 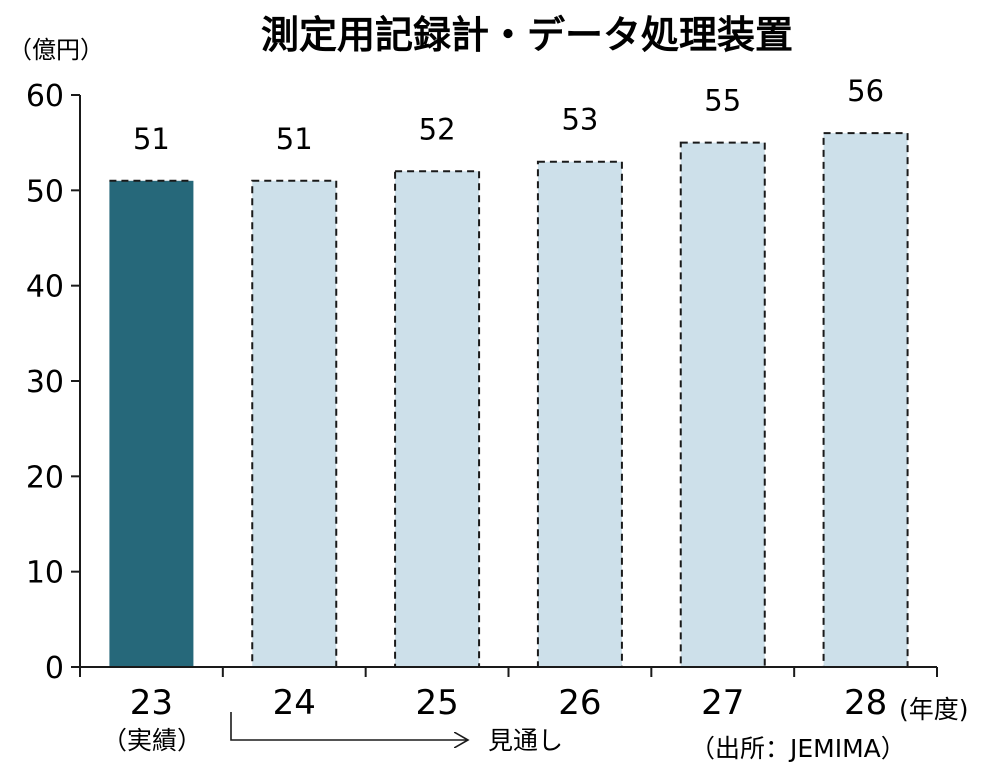 I want to click on value-label: 53, so click(x=579, y=120).